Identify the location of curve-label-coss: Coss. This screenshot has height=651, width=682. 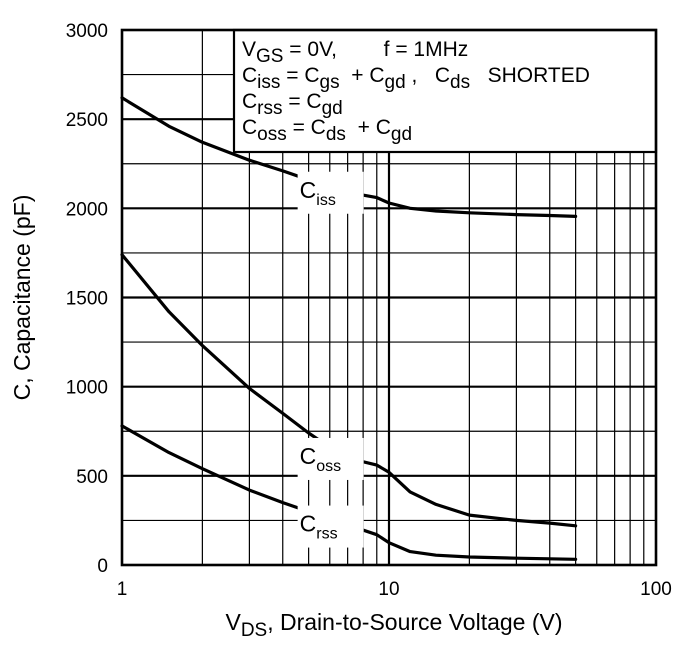
(321, 459).